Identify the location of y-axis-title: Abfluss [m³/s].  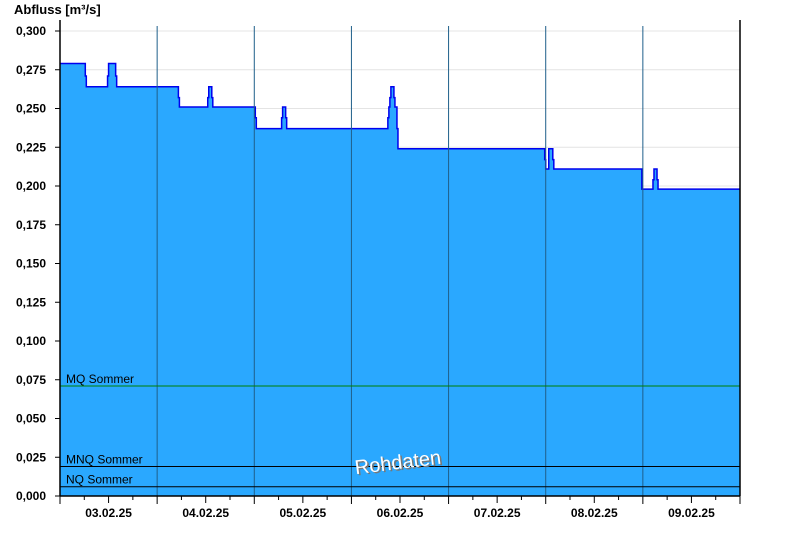
(57, 9).